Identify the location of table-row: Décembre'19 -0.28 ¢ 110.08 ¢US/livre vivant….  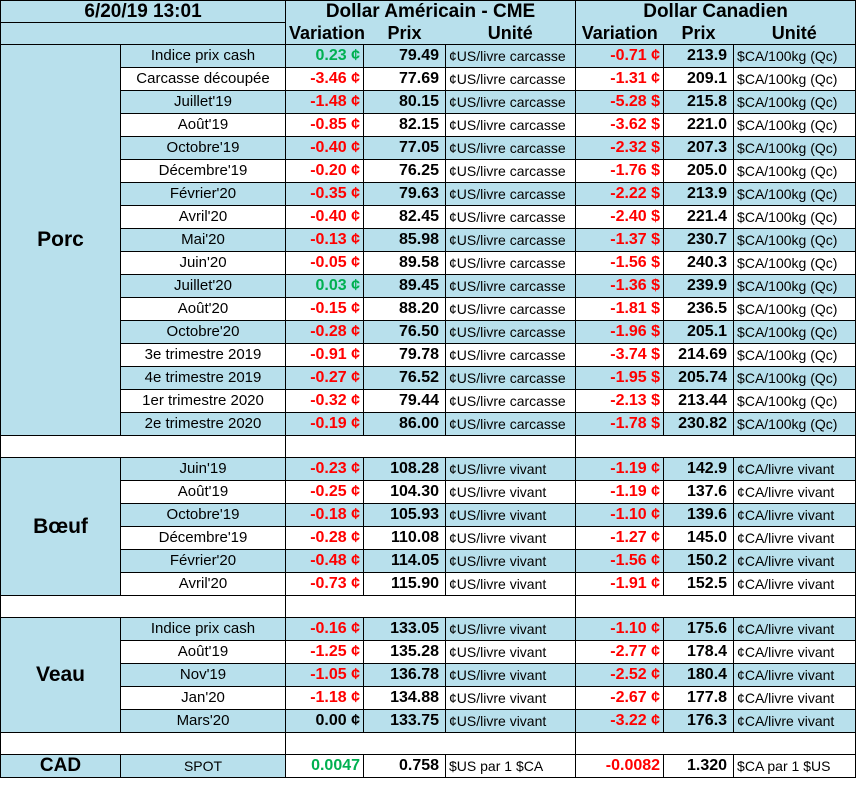
(428, 538).